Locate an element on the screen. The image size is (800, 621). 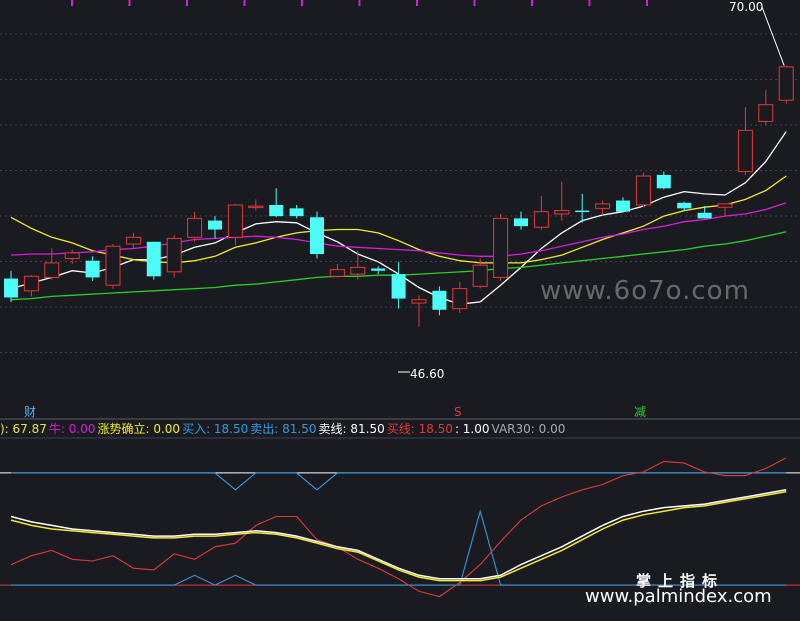
low-price-label: 46.60 is located at coordinates (427, 374).